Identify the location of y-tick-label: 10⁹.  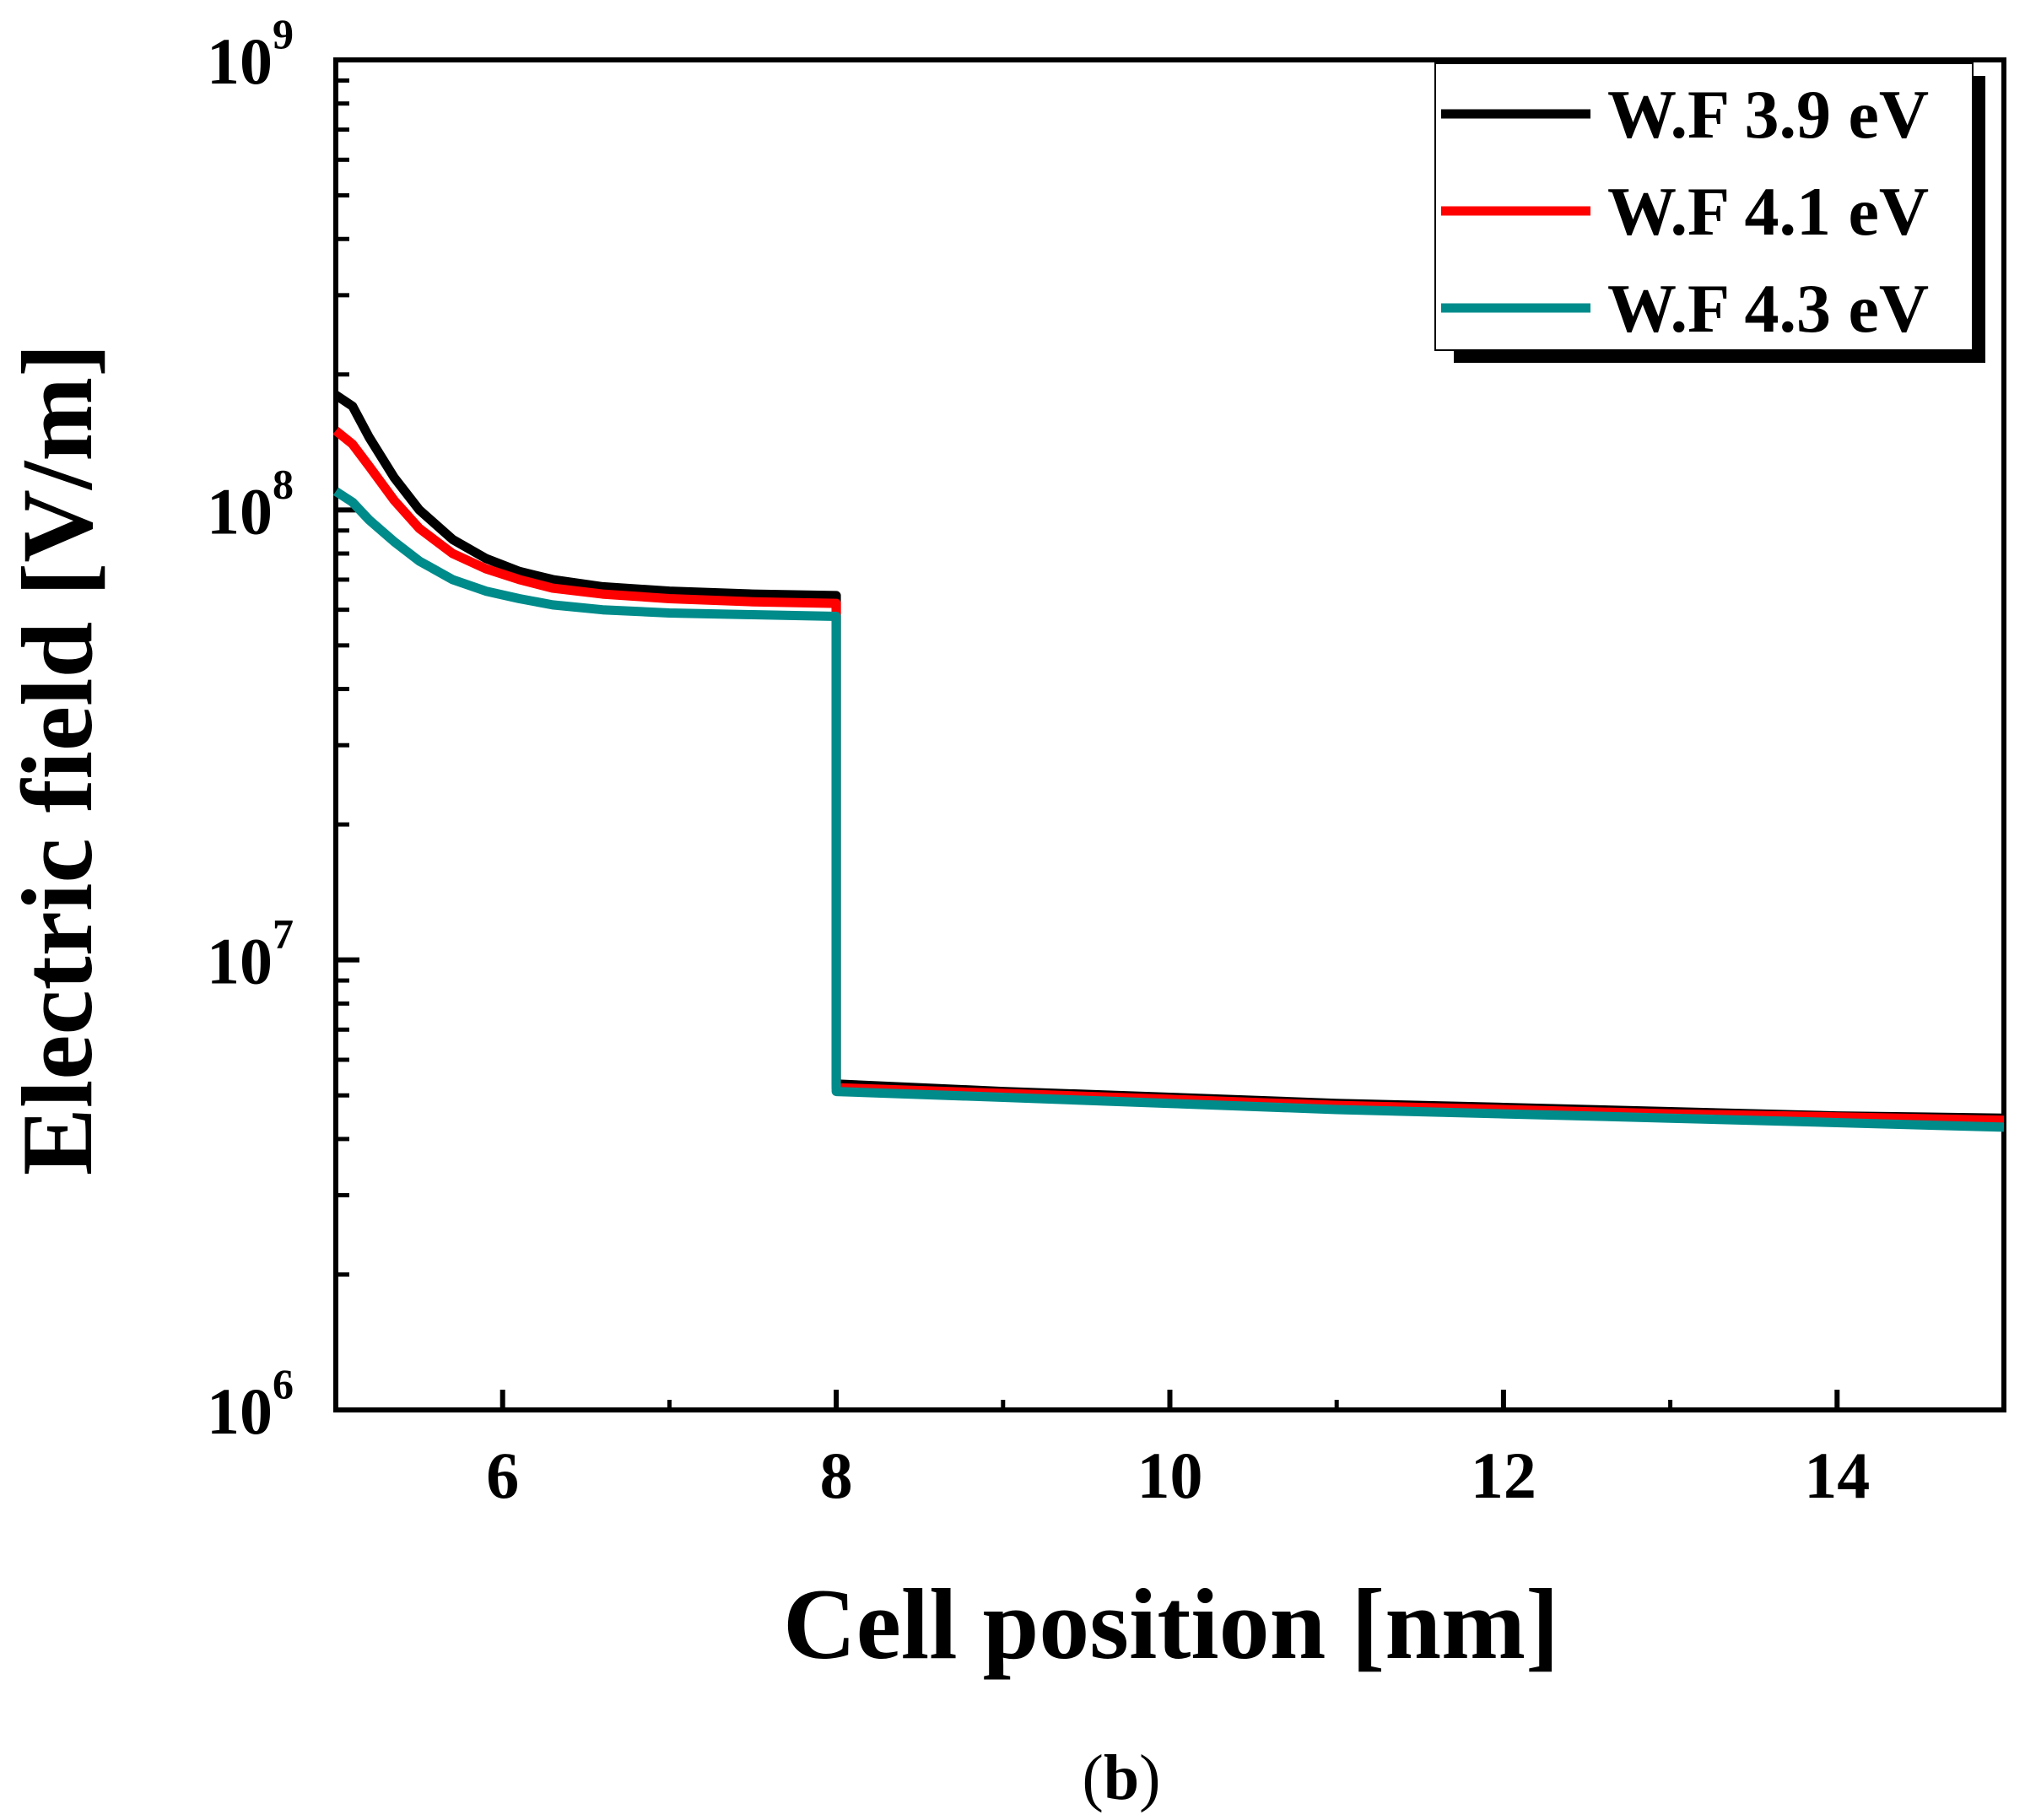
(250, 54).